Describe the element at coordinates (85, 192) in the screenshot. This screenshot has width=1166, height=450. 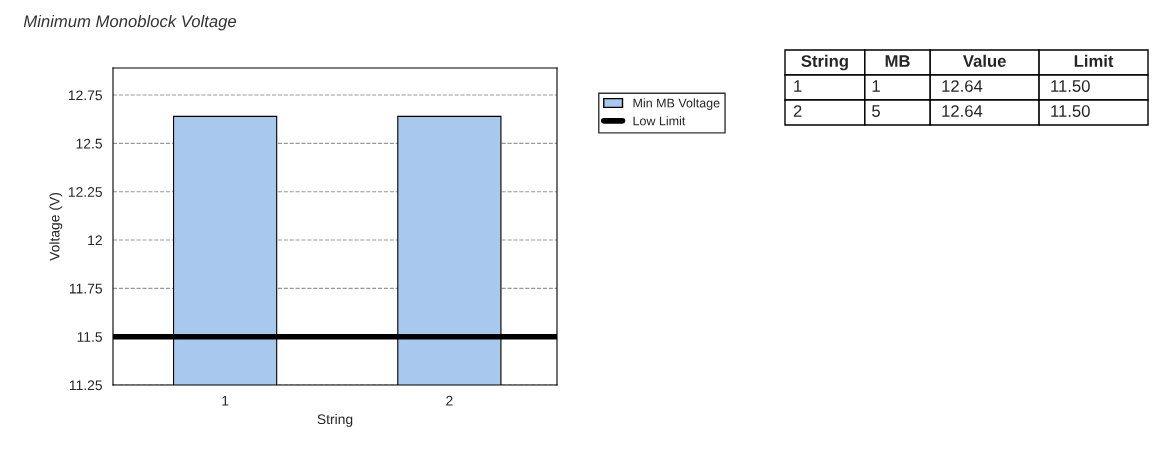
I see `y-tick-label: 12.25` at that location.